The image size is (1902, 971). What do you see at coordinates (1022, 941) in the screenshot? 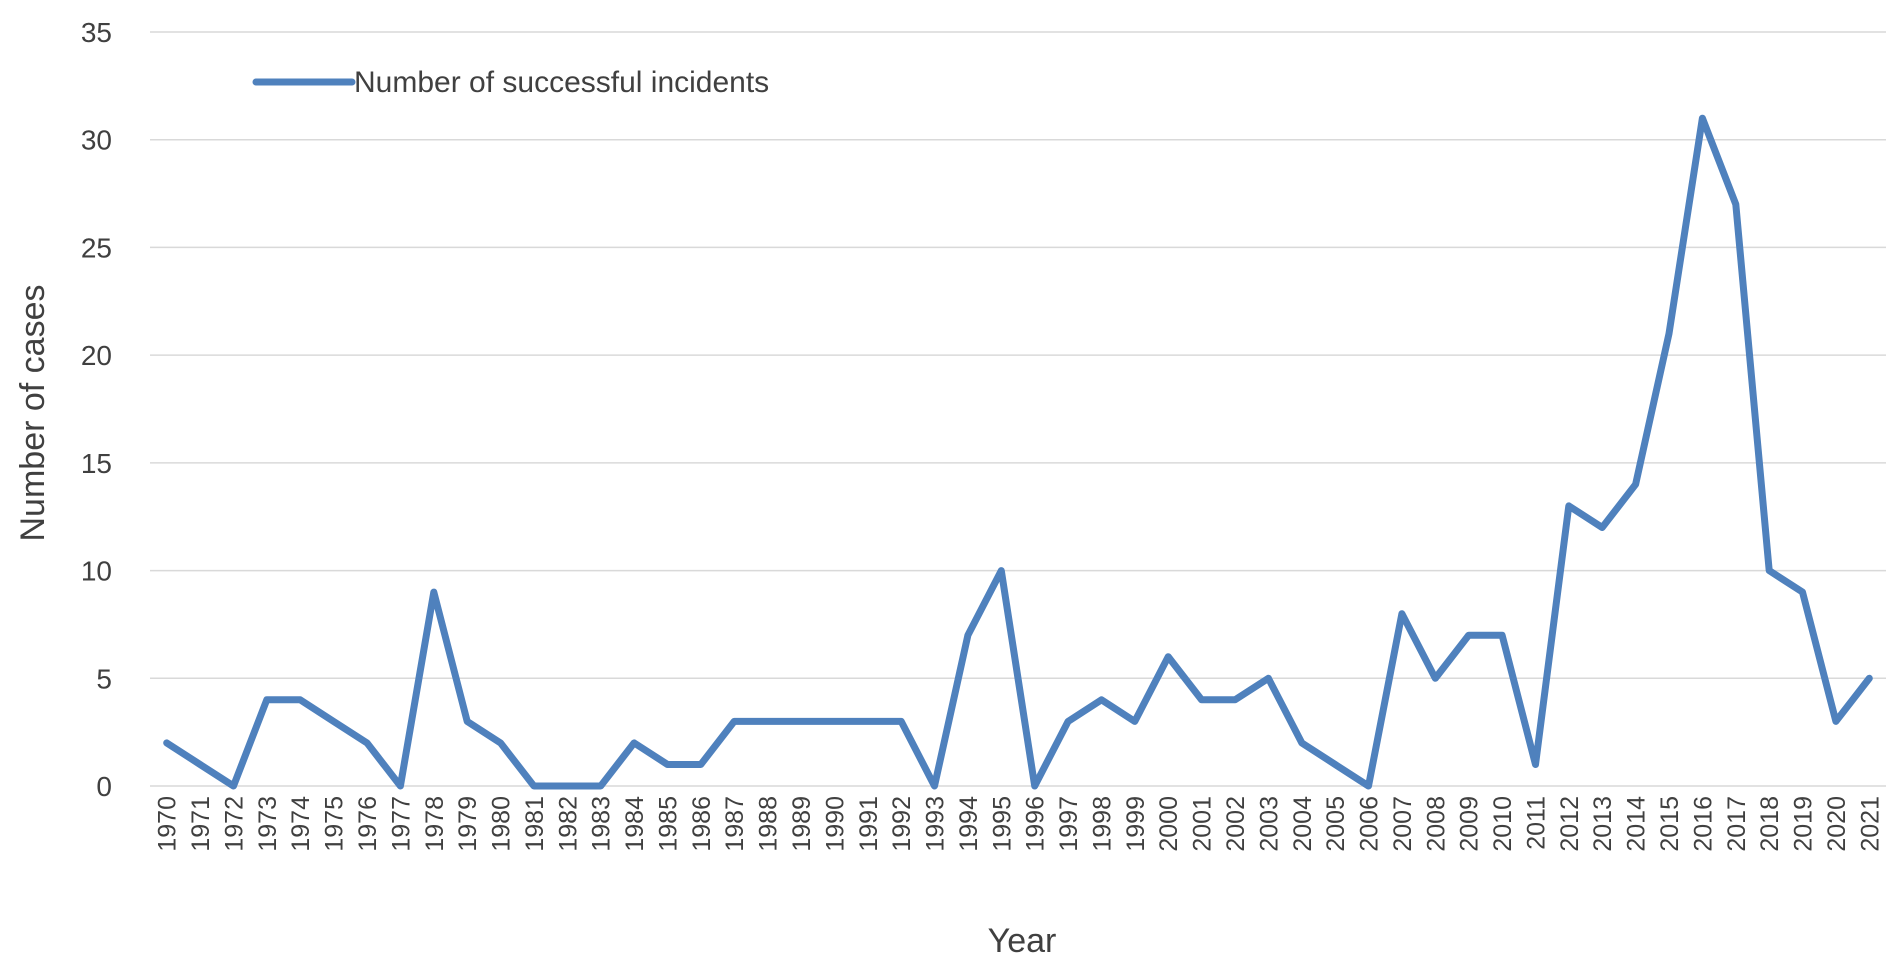
I see `x-axis-title: Year` at bounding box center [1022, 941].